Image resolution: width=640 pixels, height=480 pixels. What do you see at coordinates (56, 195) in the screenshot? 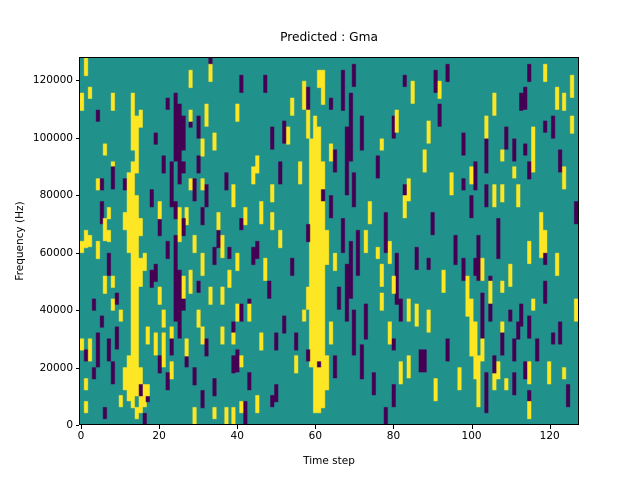
I see `y-tick-text: 80000` at bounding box center [56, 195].